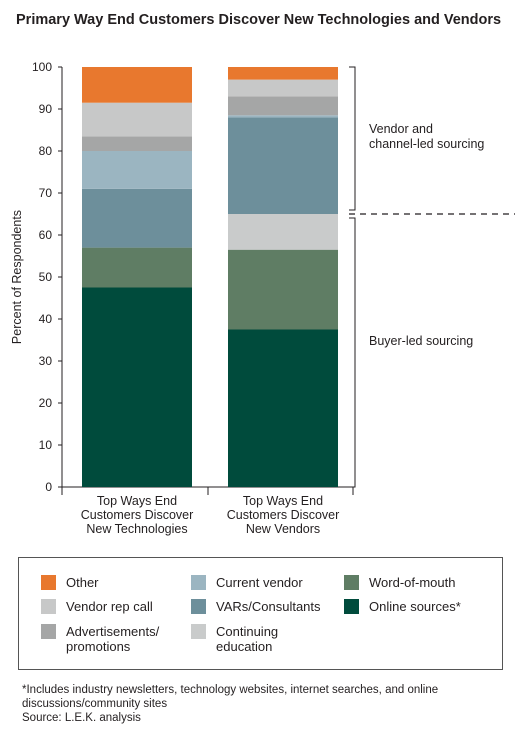 The height and width of the screenshot is (743, 525). I want to click on legend-item: Word-of-mouth, so click(399, 582).